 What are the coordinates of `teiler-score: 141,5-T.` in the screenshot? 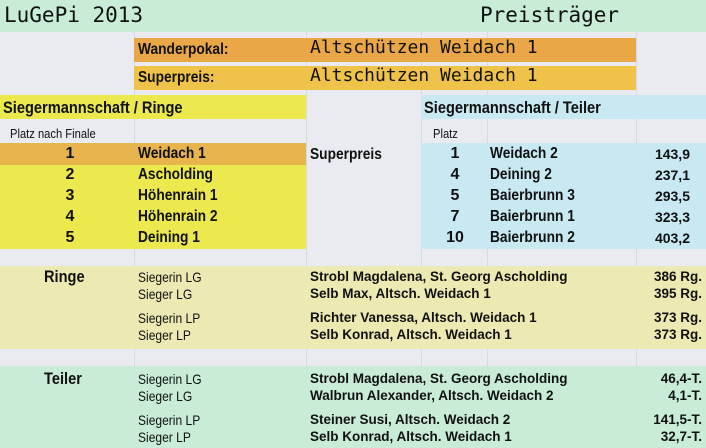 It's located at (677, 419).